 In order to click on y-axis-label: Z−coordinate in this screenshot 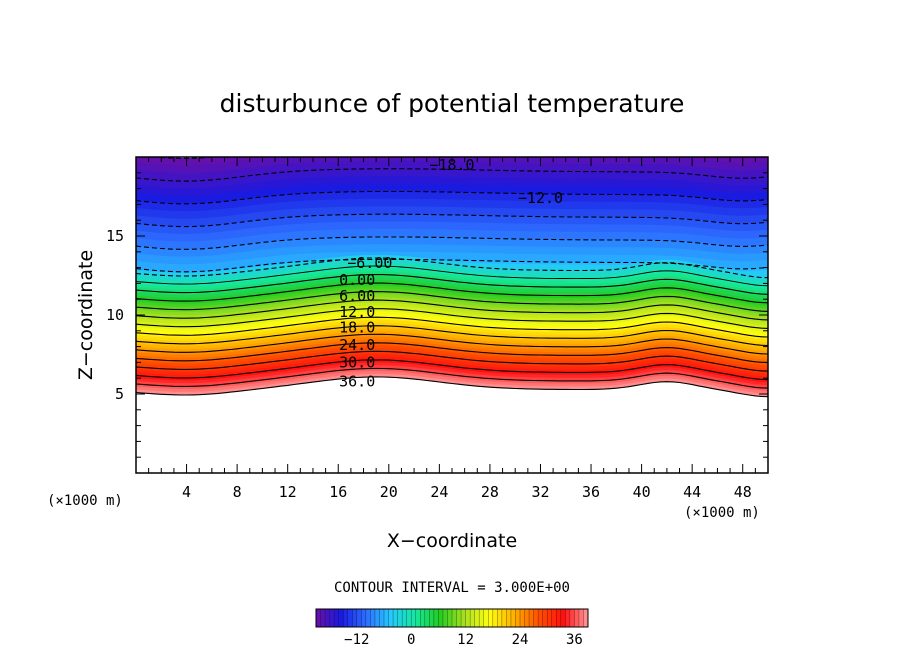, I will do `click(86, 315)`.